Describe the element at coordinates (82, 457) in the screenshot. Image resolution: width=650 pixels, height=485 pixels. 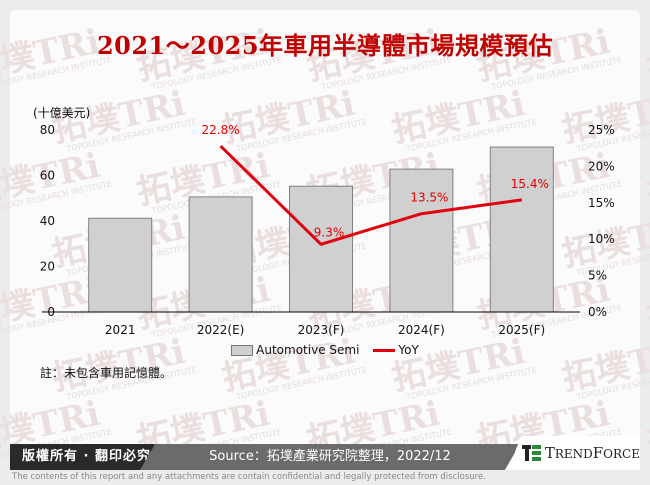
I see `copyright-label: 版權所有 · 翻印必究` at that location.